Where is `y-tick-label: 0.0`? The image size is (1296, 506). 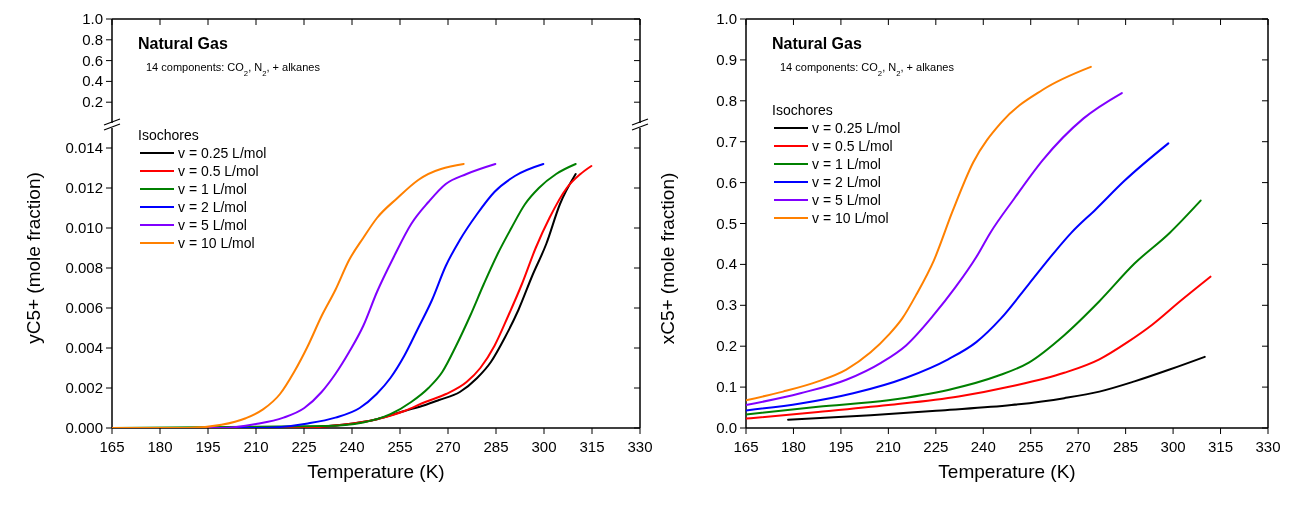
y-tick-label: 0.0 is located at coordinates (726, 427).